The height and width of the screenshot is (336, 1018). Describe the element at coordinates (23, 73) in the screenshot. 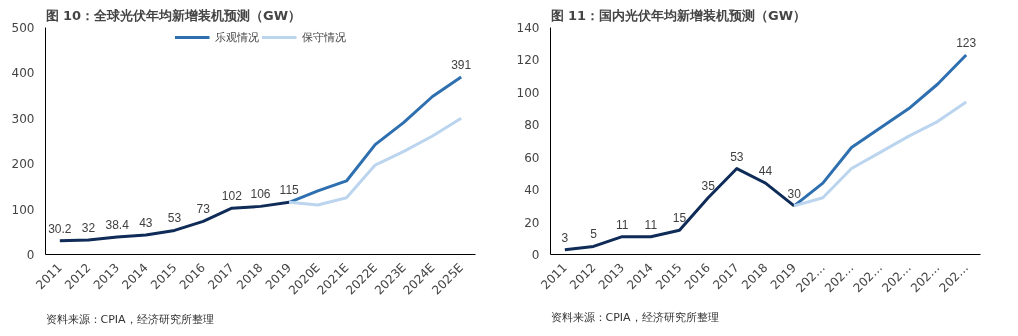

I see `y-tick-label: 400` at that location.